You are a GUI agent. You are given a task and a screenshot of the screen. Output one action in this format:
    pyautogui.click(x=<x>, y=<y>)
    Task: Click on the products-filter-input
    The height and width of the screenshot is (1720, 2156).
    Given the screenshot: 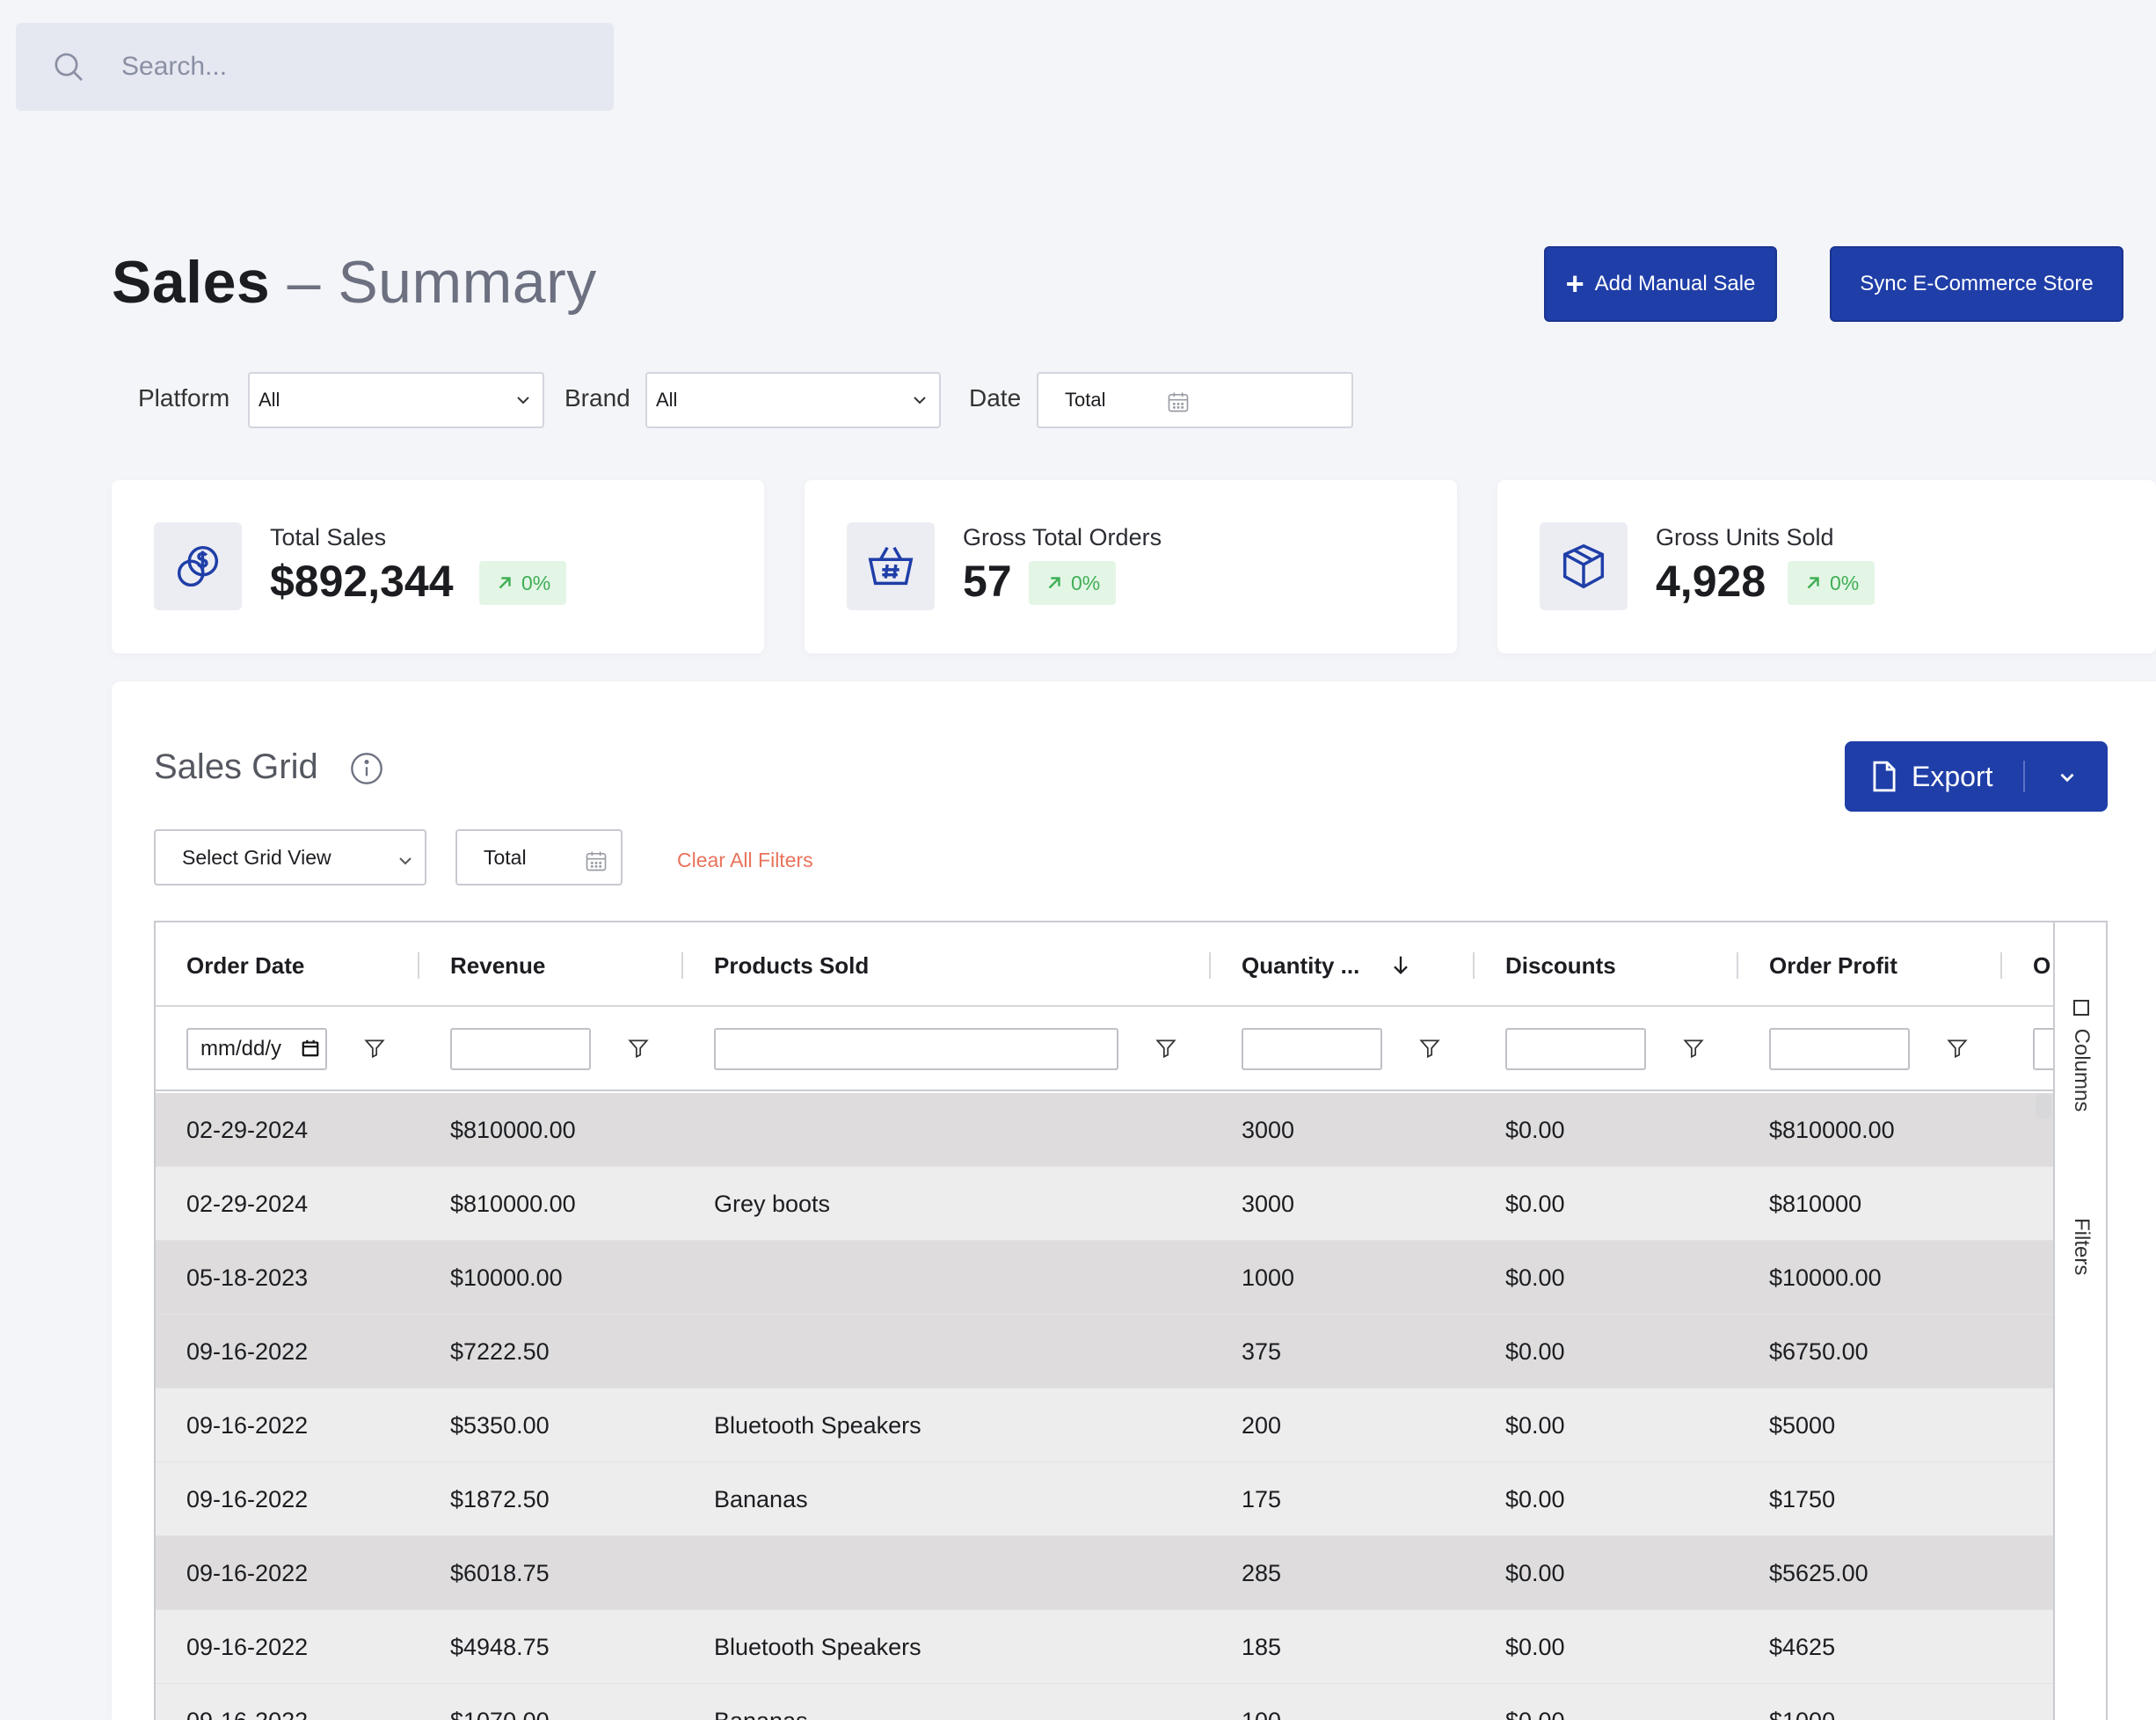 What is the action you would take?
    pyautogui.click(x=916, y=1049)
    